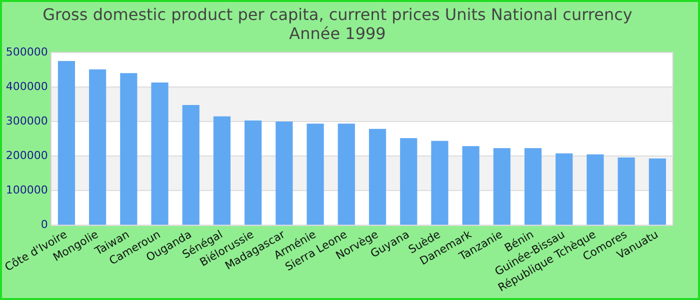 The image size is (700, 300). What do you see at coordinates (27, 155) in the screenshot?
I see `y-tick-label: 200000` at bounding box center [27, 155].